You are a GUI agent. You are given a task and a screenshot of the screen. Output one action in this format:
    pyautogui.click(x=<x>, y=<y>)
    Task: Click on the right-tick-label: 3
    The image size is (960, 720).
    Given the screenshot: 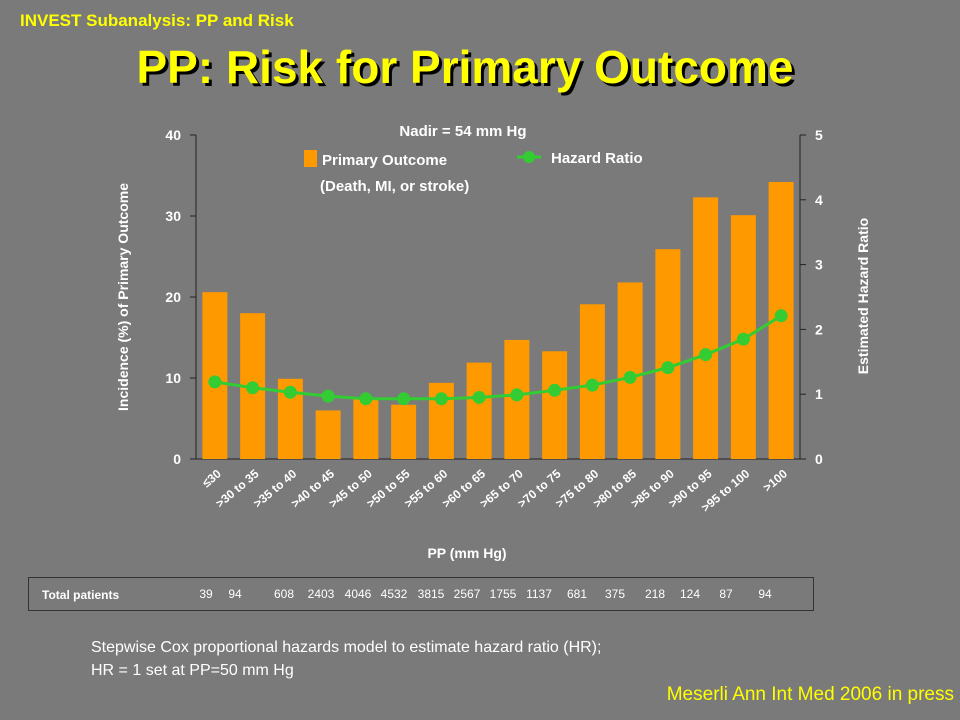 What is the action you would take?
    pyautogui.click(x=819, y=265)
    